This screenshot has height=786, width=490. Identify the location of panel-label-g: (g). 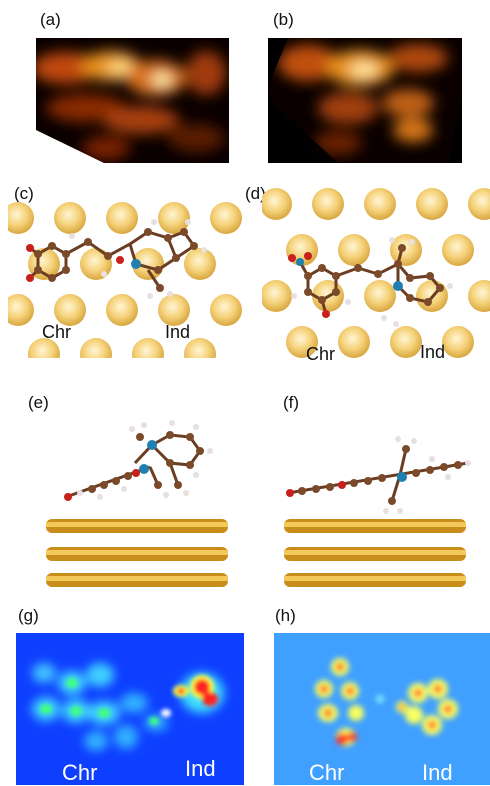
(28, 615).